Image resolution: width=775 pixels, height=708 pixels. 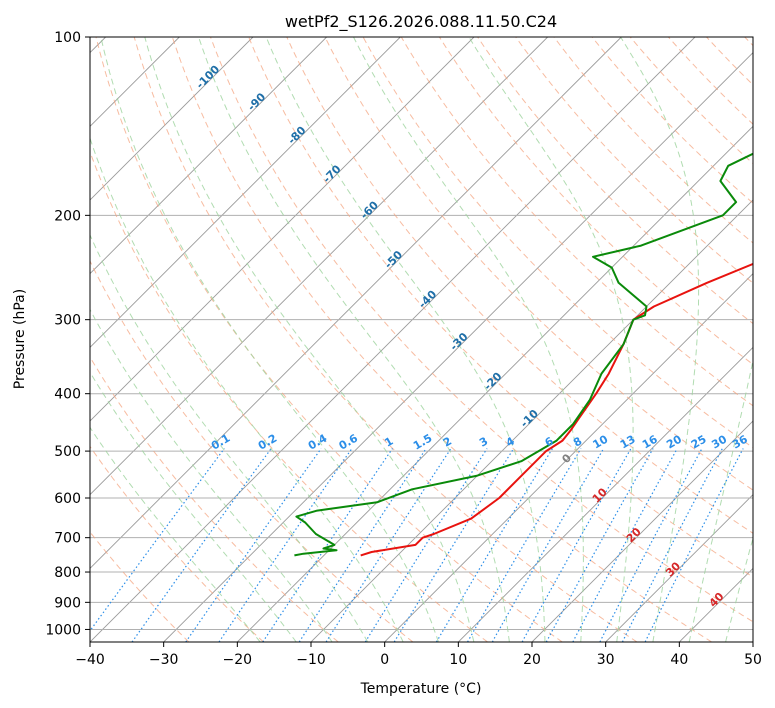 I want to click on x-tick-label: 10, so click(x=458, y=660).